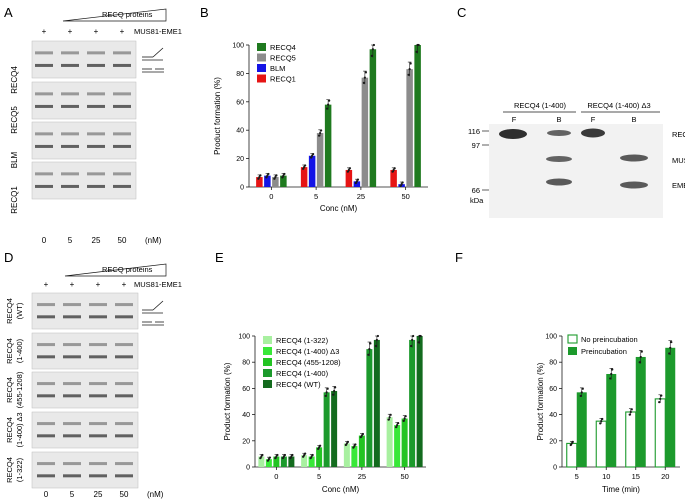 The width and height of the screenshot is (685, 504). I want to click on legend-label: RECQ1, so click(283, 79).